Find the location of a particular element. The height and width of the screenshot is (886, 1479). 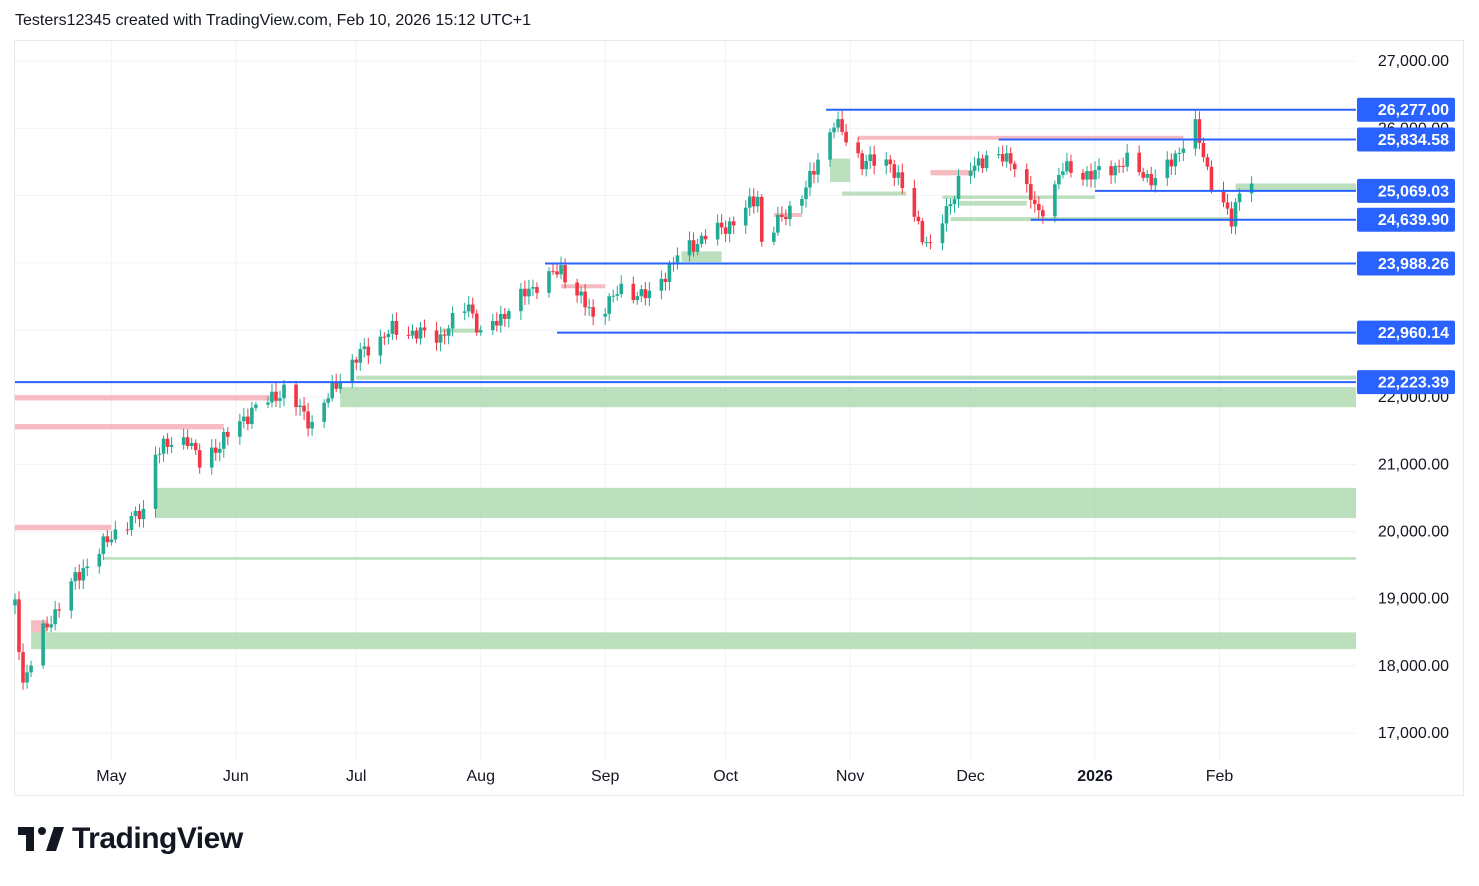

level-label: 26,277.00 is located at coordinates (1406, 109).